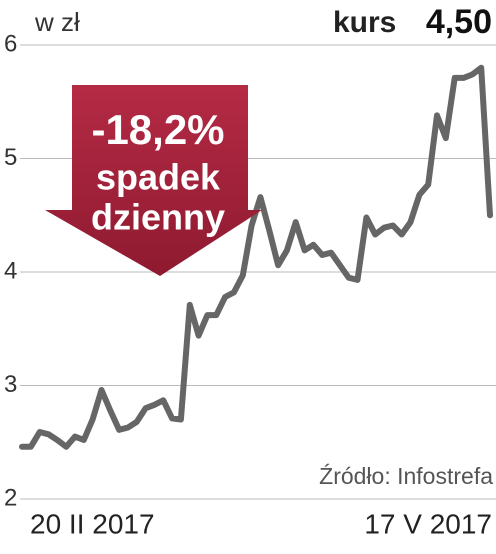 The width and height of the screenshot is (496, 554). What do you see at coordinates (406, 476) in the screenshot?
I see `source: Źródło: Infostrefa` at bounding box center [406, 476].